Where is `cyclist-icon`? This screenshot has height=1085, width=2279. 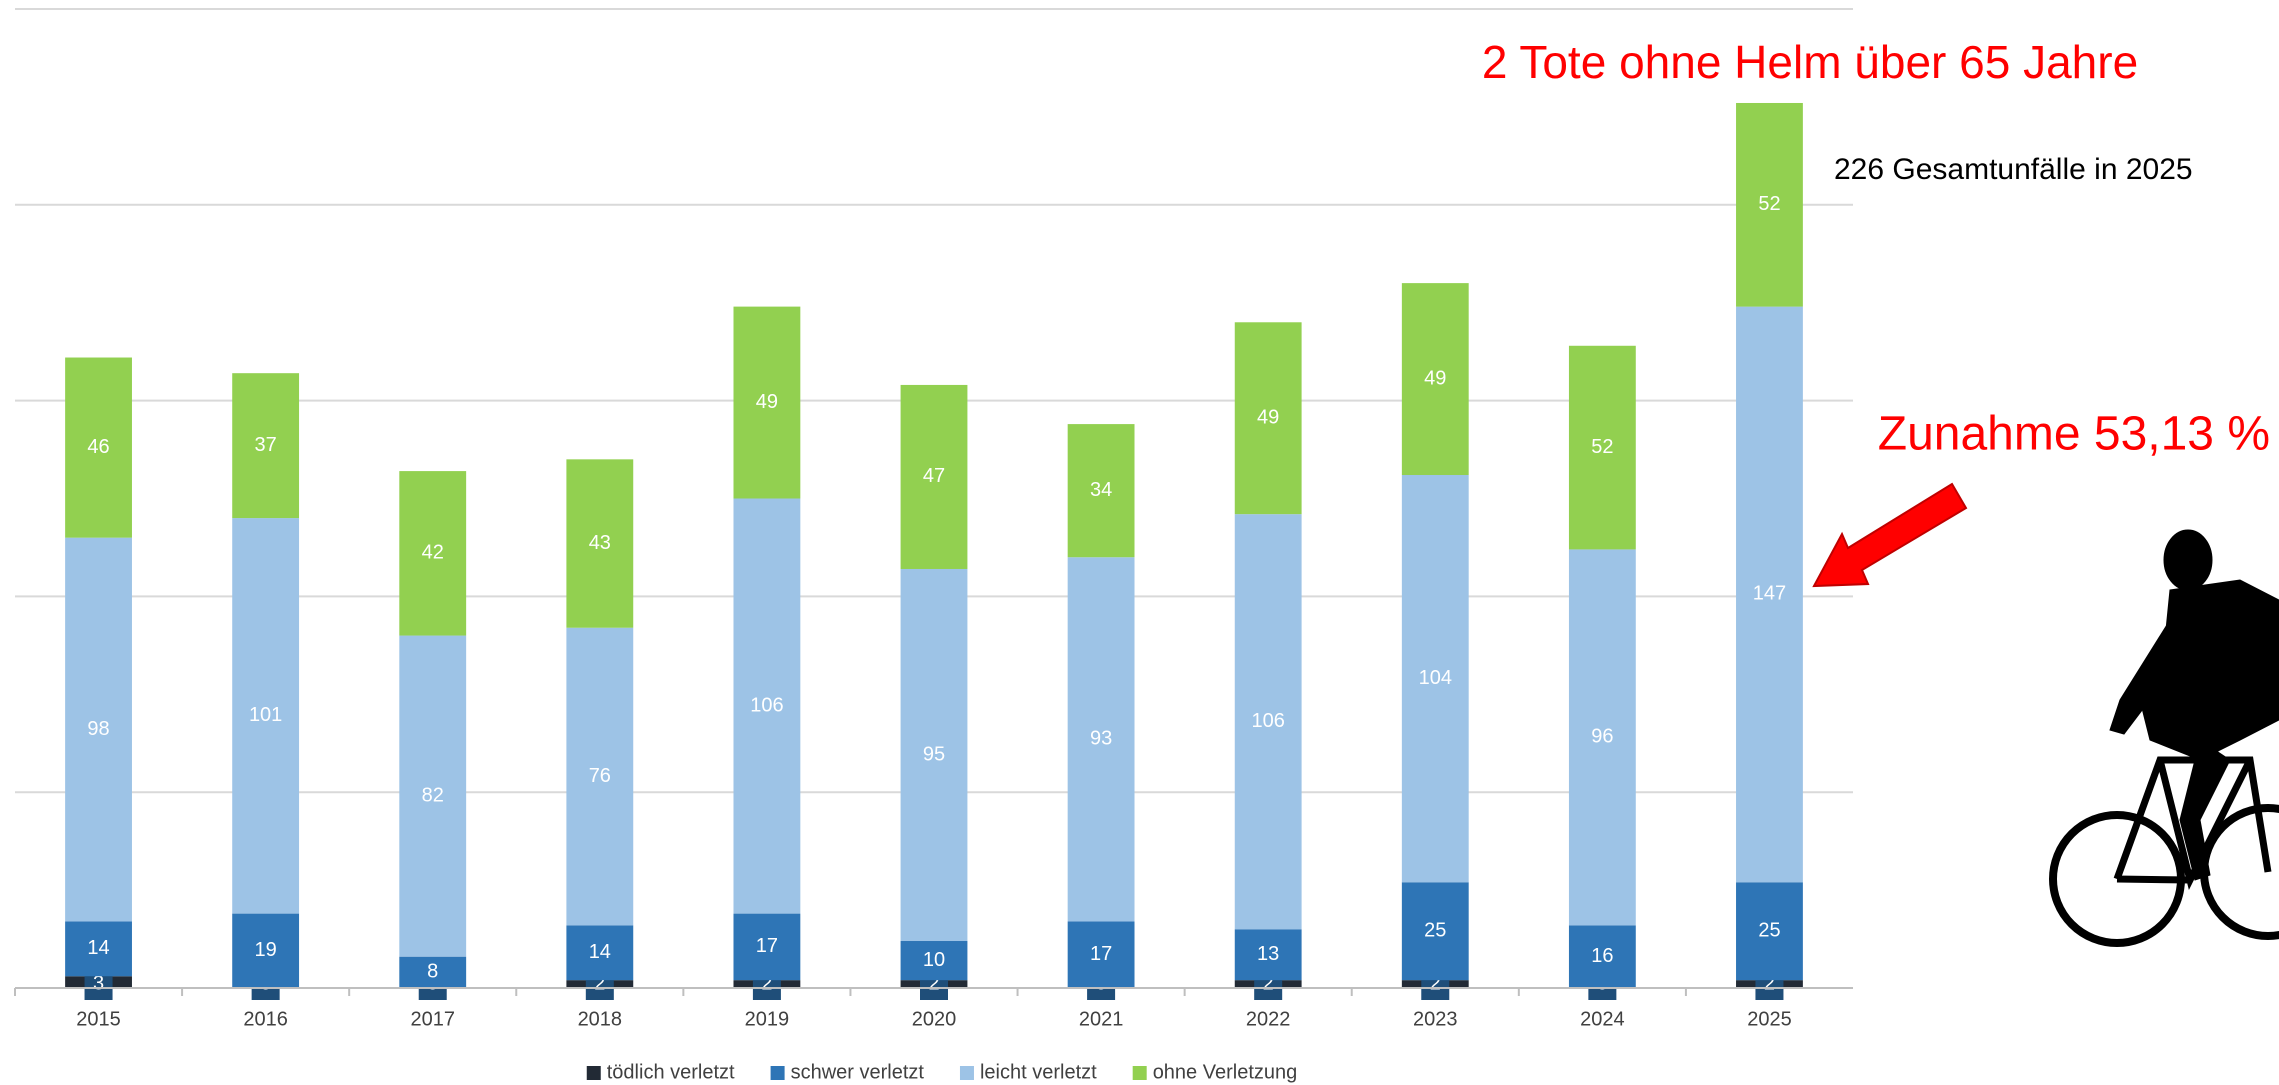
cyclist-icon is located at coordinates (2164, 738).